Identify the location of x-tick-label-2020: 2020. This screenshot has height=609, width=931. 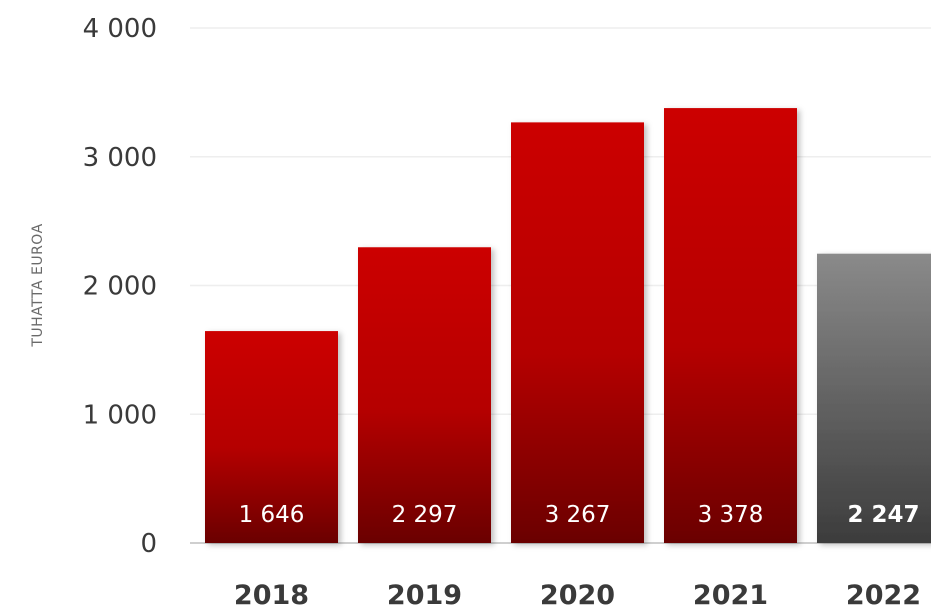
(577, 594).